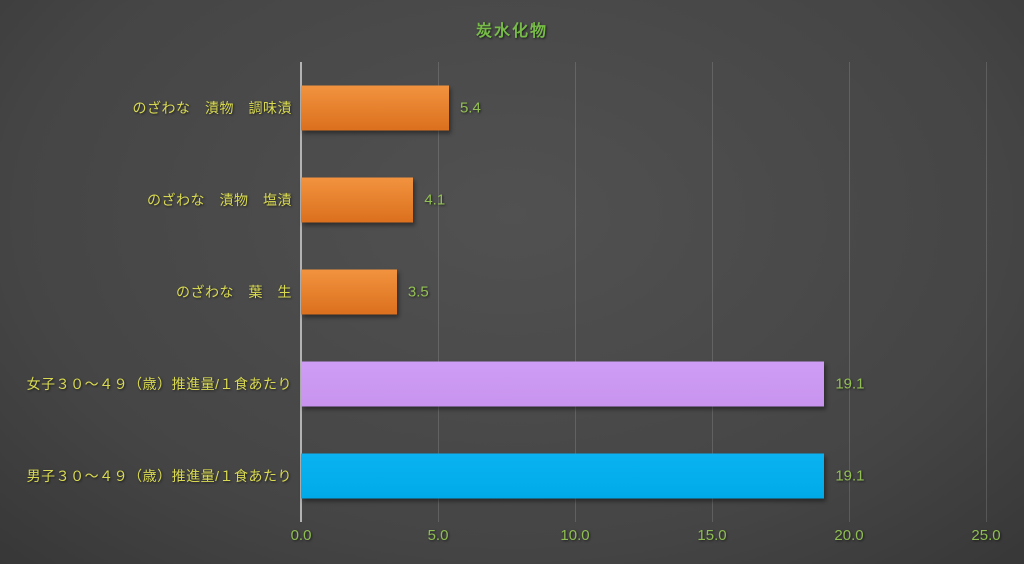  What do you see at coordinates (643, 108) in the screenshot?
I see `bar-row: 5.4` at bounding box center [643, 108].